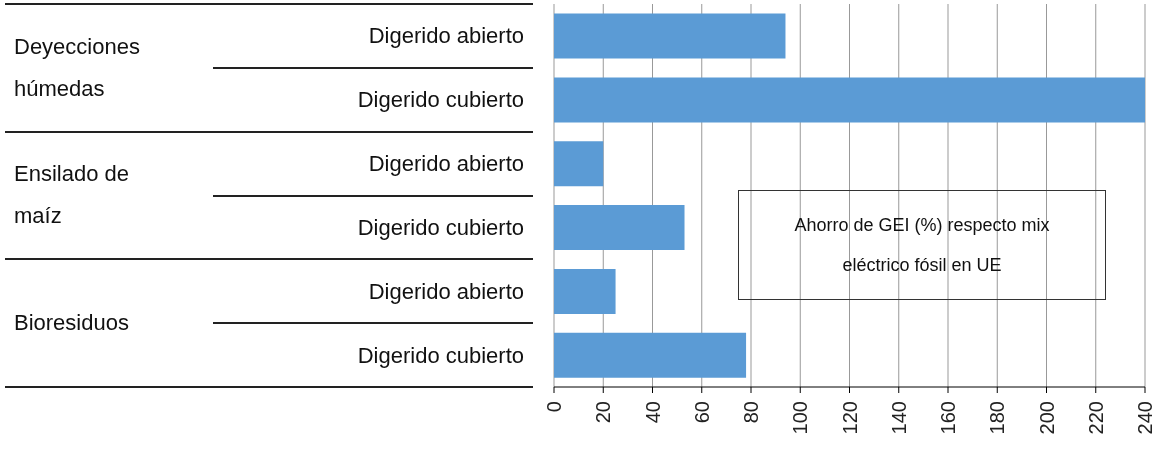 This screenshot has height=469, width=1153. What do you see at coordinates (751, 412) in the screenshot?
I see `x-tick-label: 80` at bounding box center [751, 412].